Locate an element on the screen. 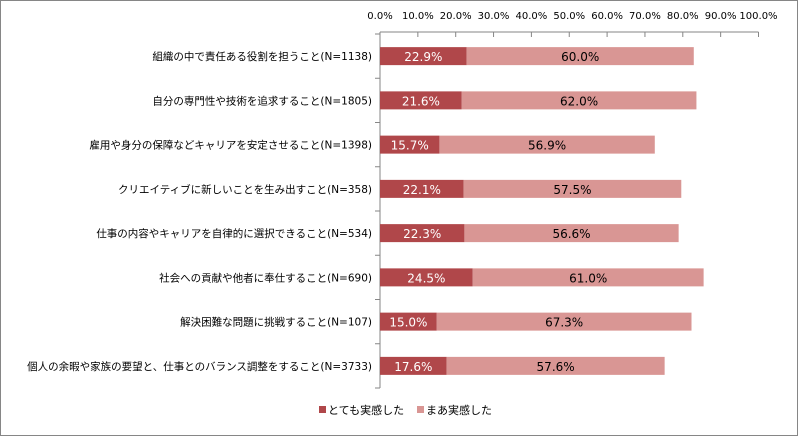 The height and width of the screenshot is (436, 798). data-label: 62.0% is located at coordinates (579, 101).